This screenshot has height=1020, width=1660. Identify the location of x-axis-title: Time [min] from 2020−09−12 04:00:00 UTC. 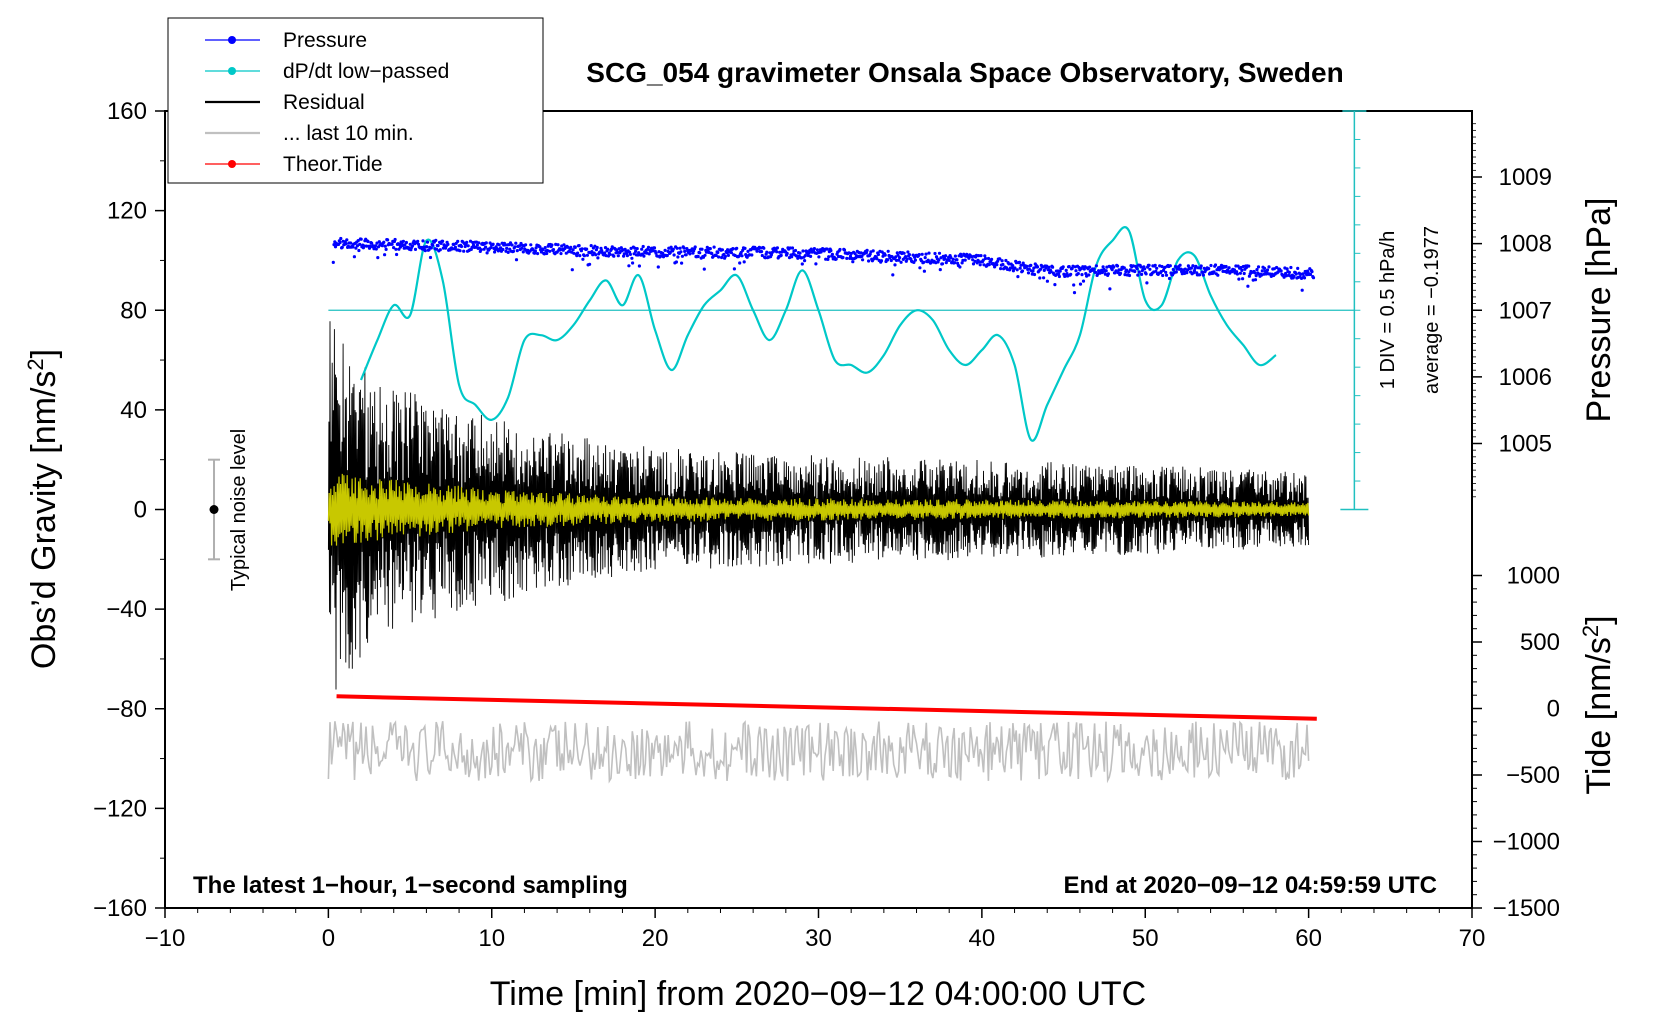
(818, 994).